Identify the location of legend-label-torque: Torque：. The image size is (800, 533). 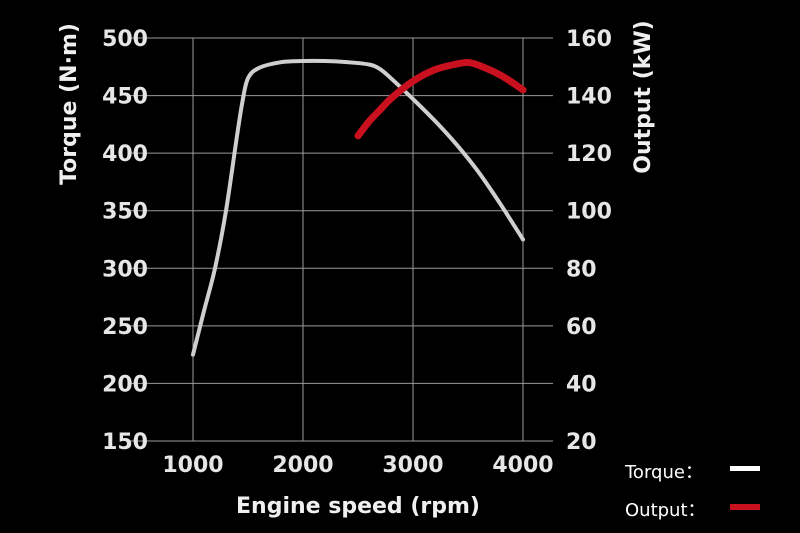
(663, 472).